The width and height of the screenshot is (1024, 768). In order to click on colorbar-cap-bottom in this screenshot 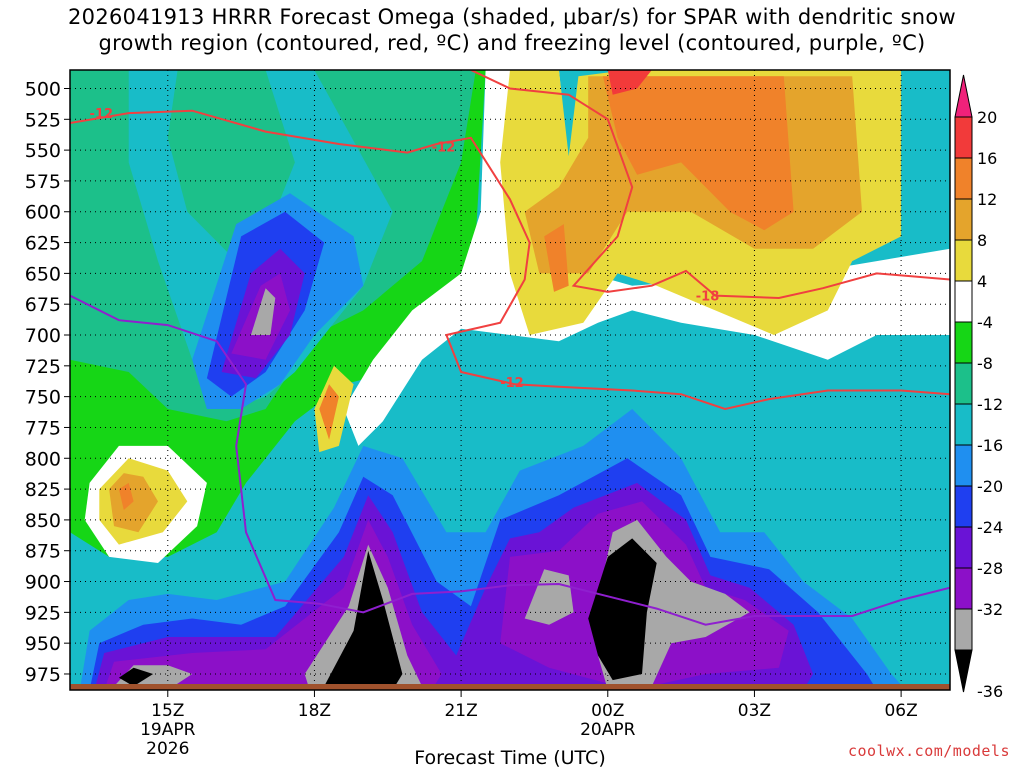, I will do `click(963, 671)`.